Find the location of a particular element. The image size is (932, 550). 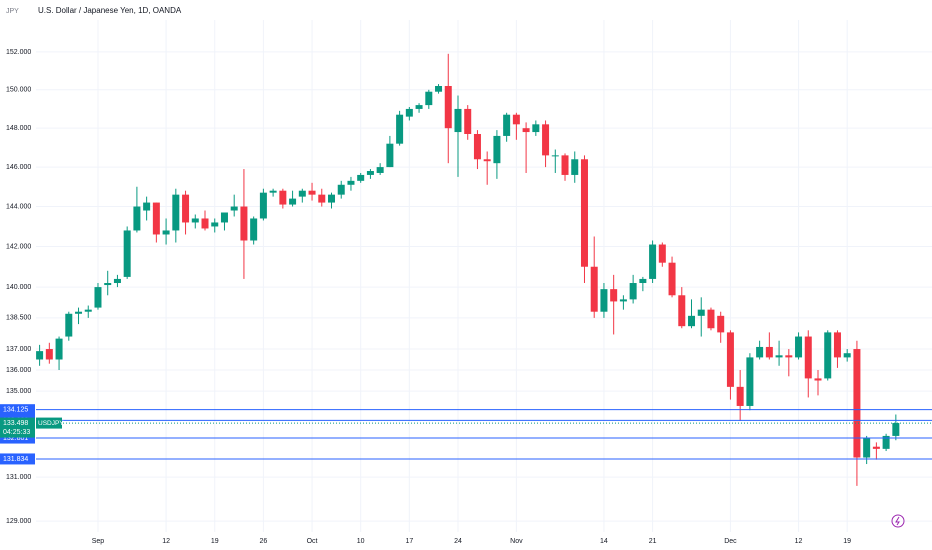

y-tick-label: 146.000 is located at coordinates (18, 167).